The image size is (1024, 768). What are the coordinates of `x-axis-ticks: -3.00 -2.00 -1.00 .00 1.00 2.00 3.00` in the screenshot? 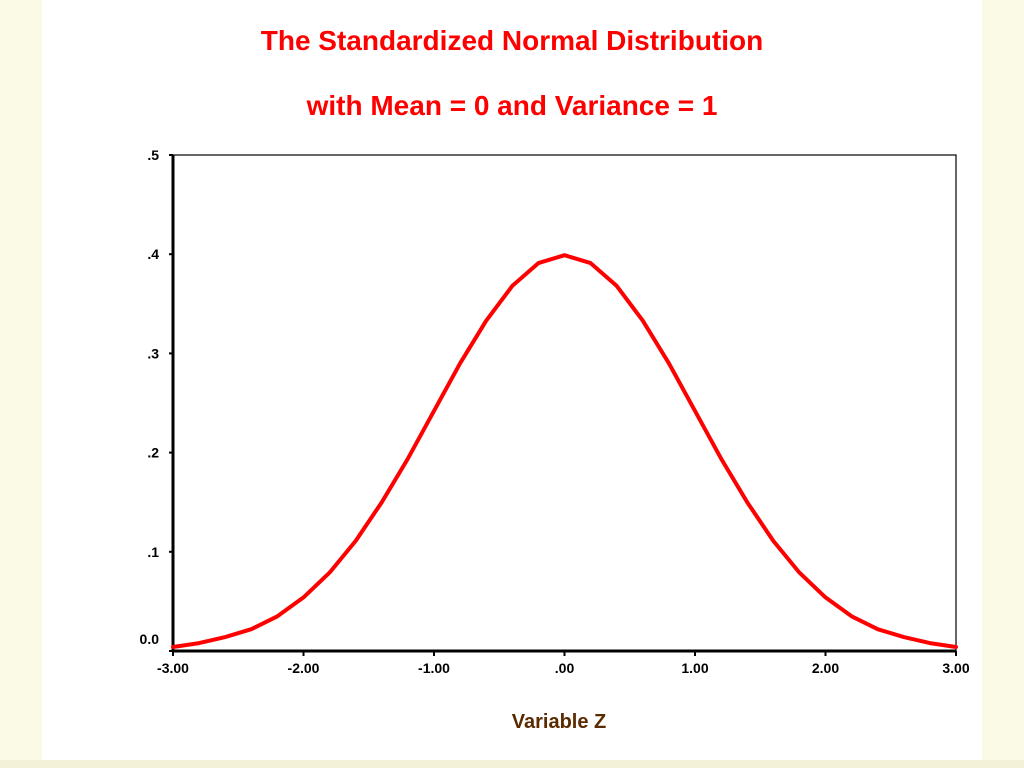 It's located at (563, 663).